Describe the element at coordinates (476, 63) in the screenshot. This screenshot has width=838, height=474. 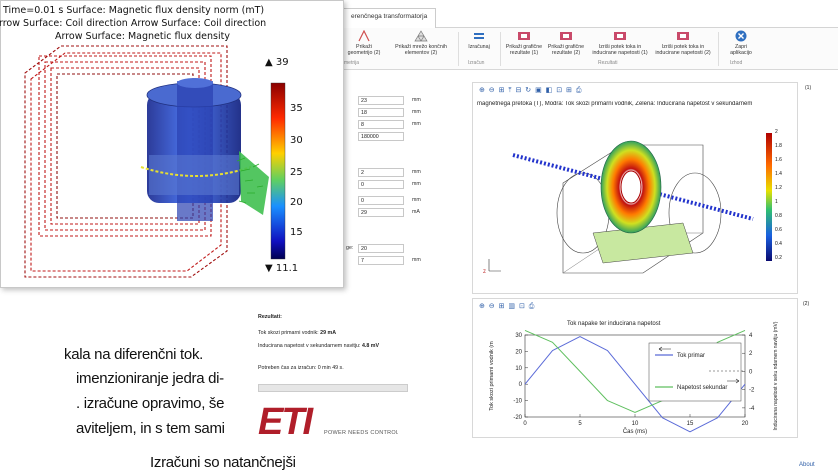
I see `group-compute-label: Izračun` at that location.